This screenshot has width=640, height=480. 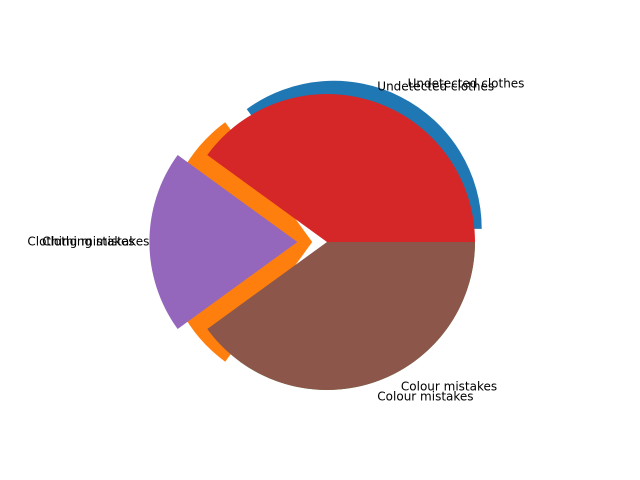 What do you see at coordinates (223, 242) in the screenshot?
I see `pie2-slice-clothing-mistakes` at bounding box center [223, 242].